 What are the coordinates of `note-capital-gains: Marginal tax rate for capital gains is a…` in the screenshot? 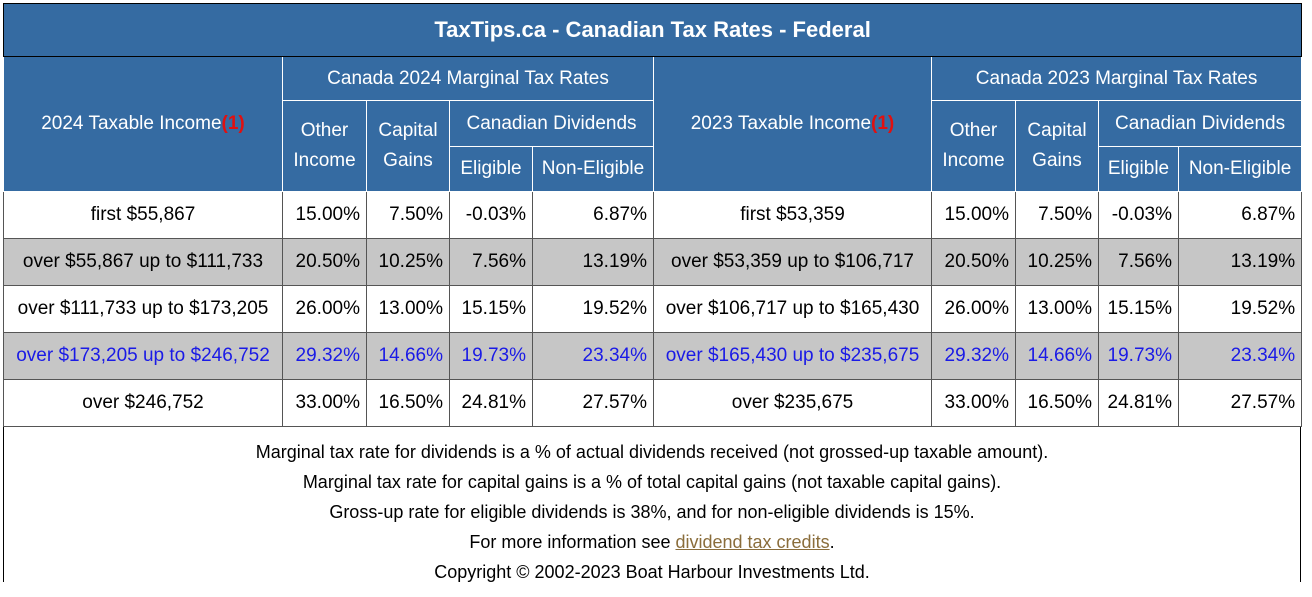 It's located at (652, 482).